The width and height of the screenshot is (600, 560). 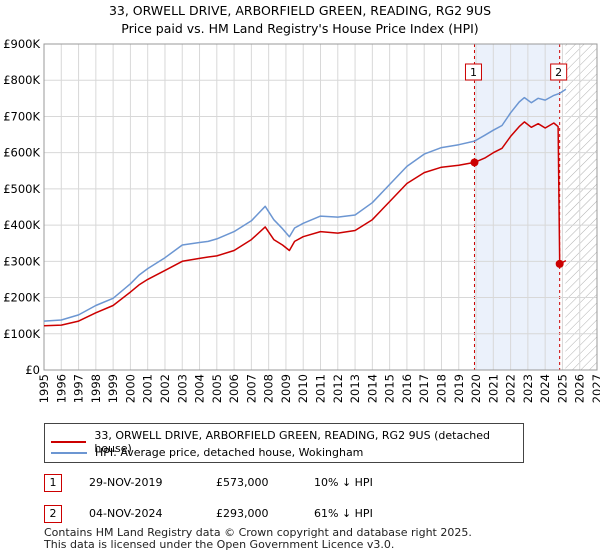 I want to click on y-tick-label: £300K, so click(x=21, y=261).